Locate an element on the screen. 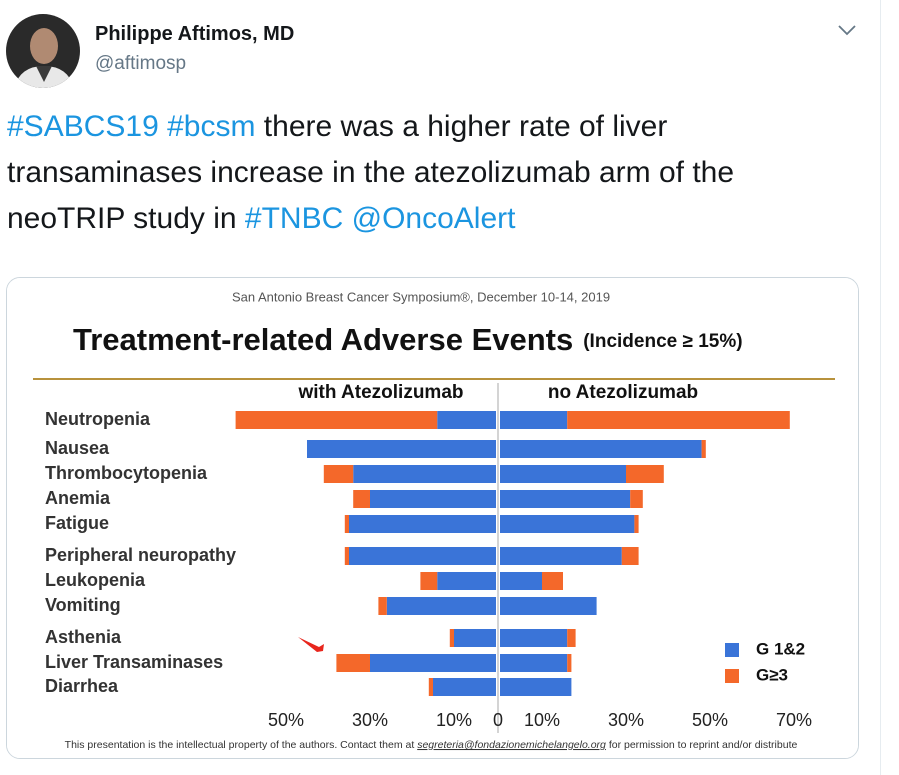 This screenshot has height=775, width=899. pointer-arrow is located at coordinates (311, 644).